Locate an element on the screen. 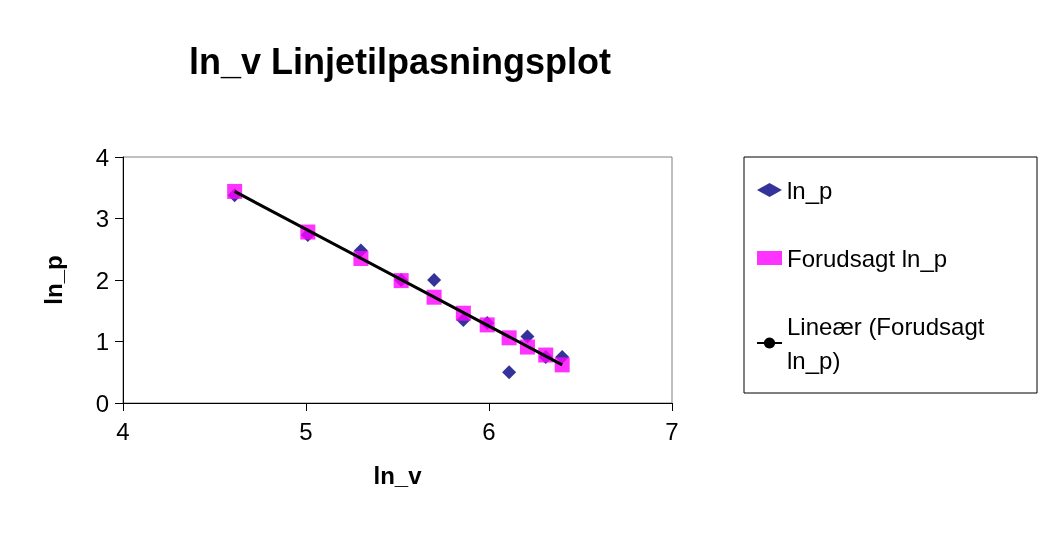  y-tick-label: 3 is located at coordinates (102, 218).